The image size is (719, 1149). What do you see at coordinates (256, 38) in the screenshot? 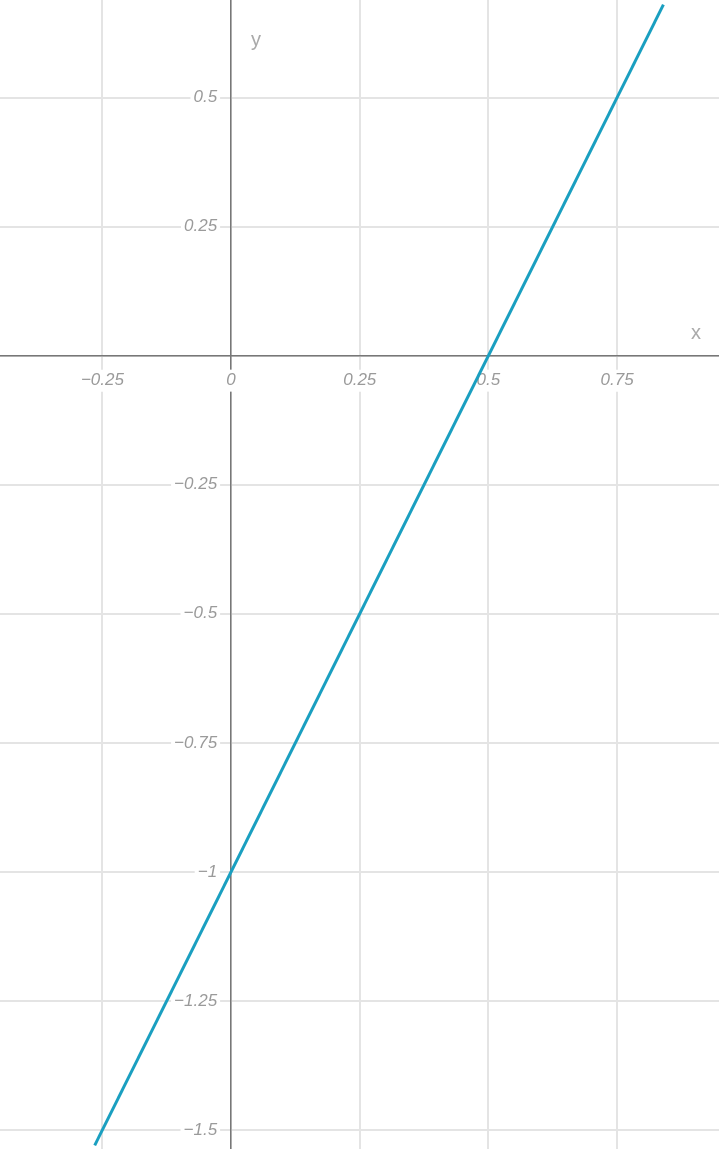
I see `y-axis-title: y` at bounding box center [256, 38].